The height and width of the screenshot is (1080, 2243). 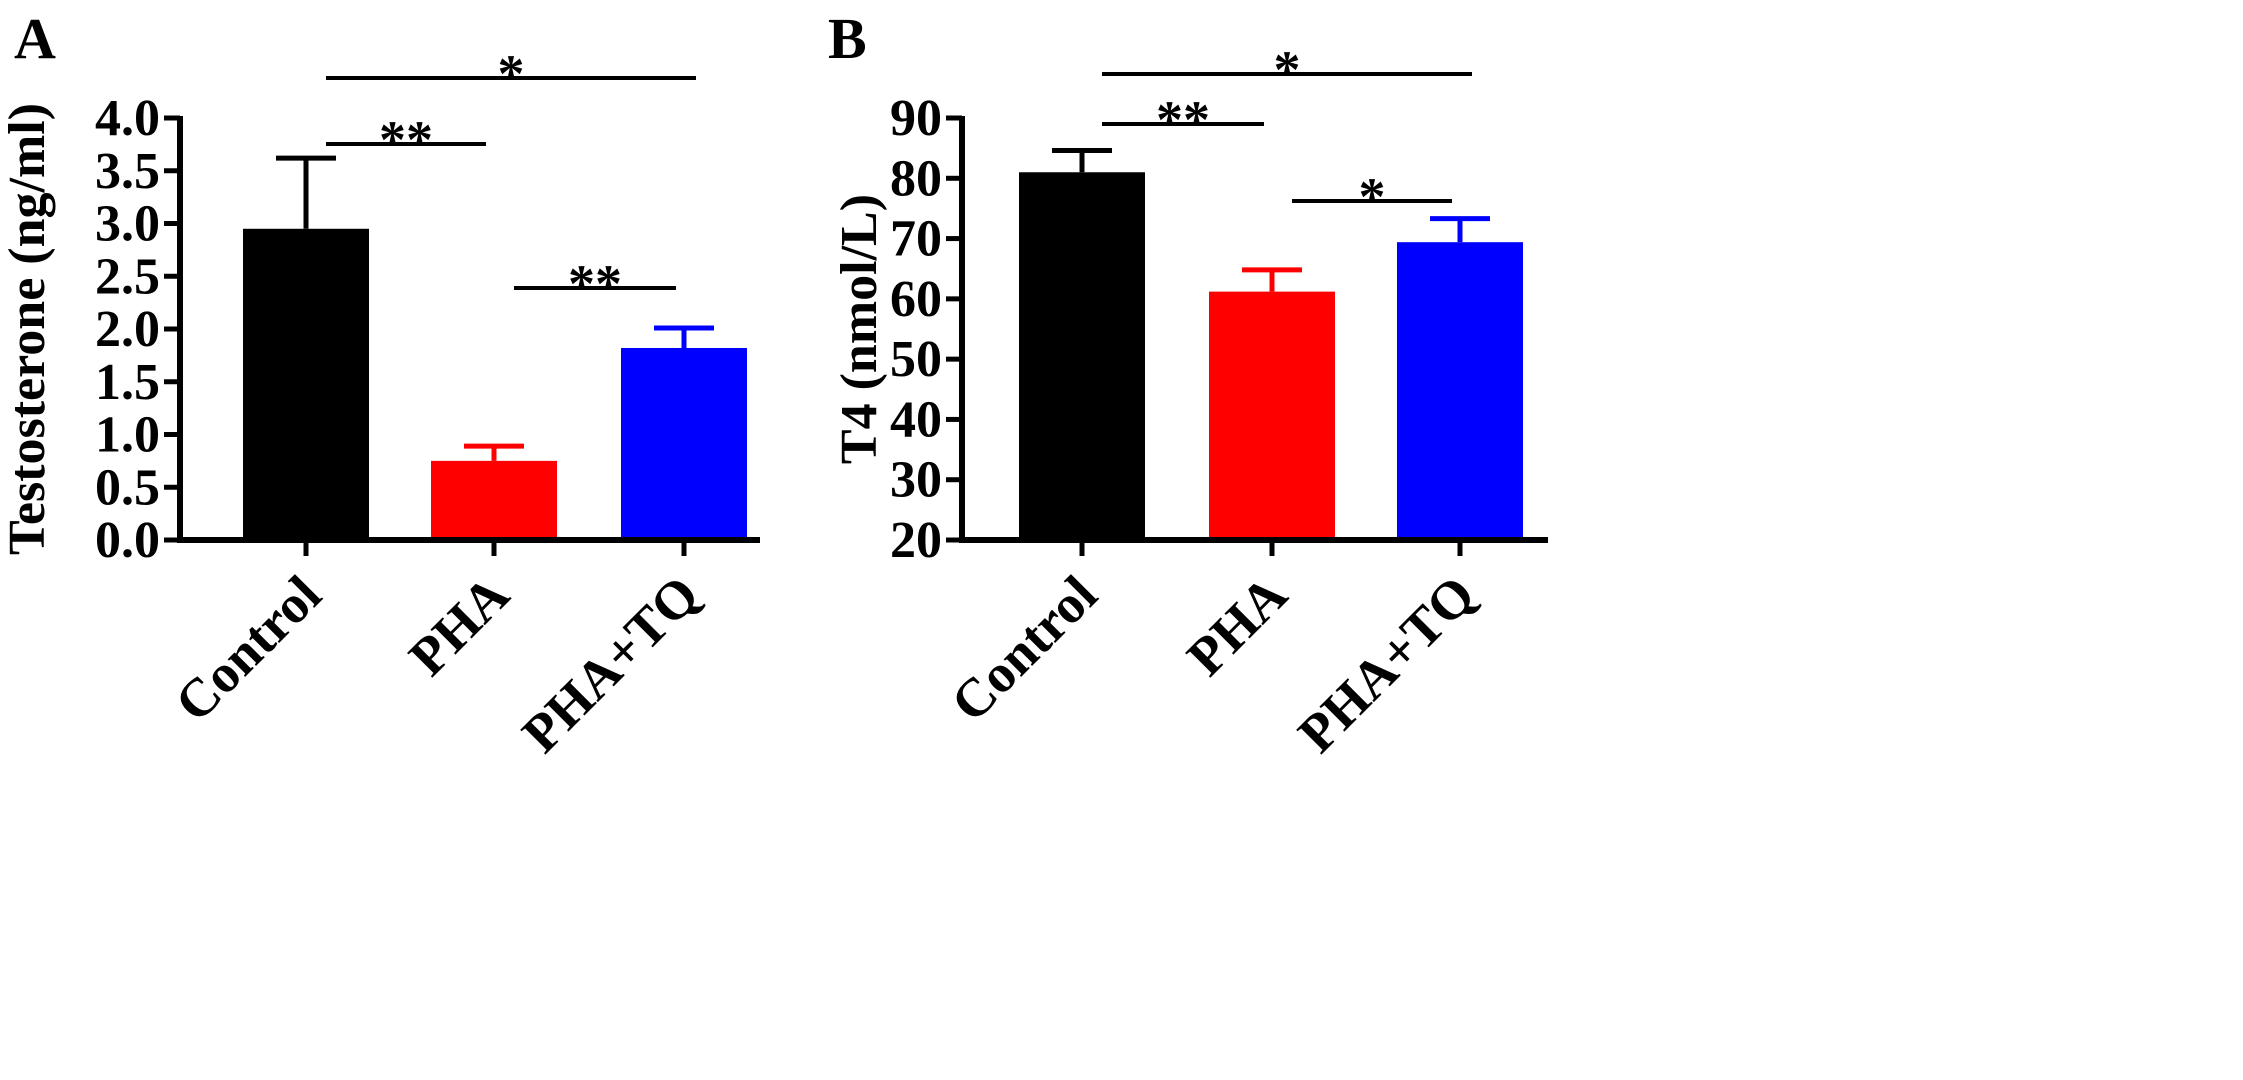 I want to click on y-tick-label: 40, so click(x=916, y=419).